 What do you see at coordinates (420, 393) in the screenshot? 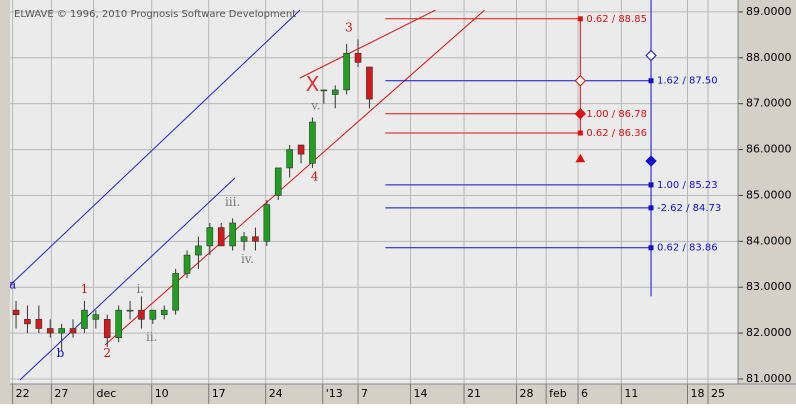
I see `x-tick-label: 14` at bounding box center [420, 393].